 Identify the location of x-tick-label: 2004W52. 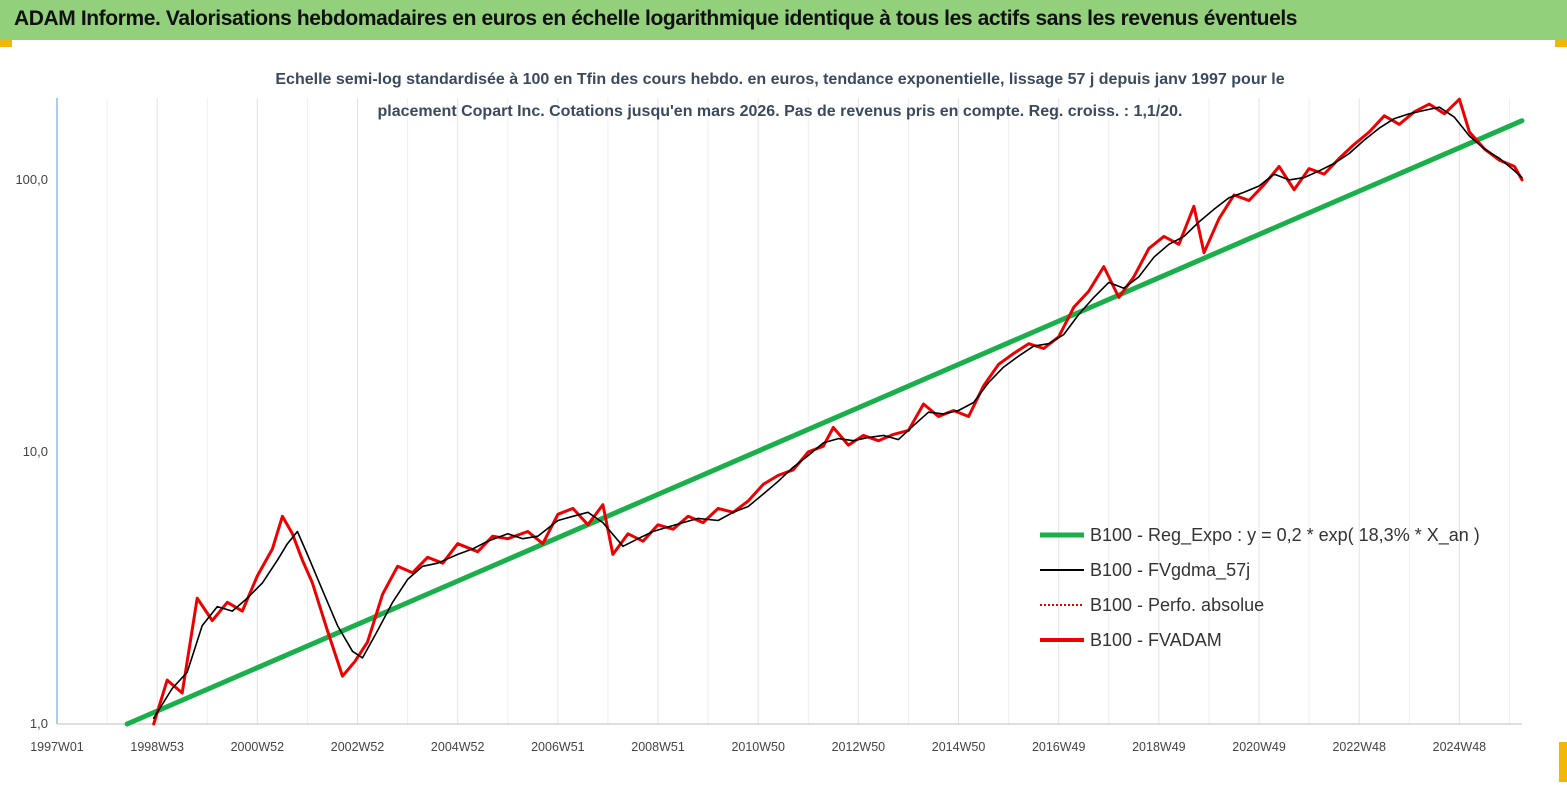
(458, 747).